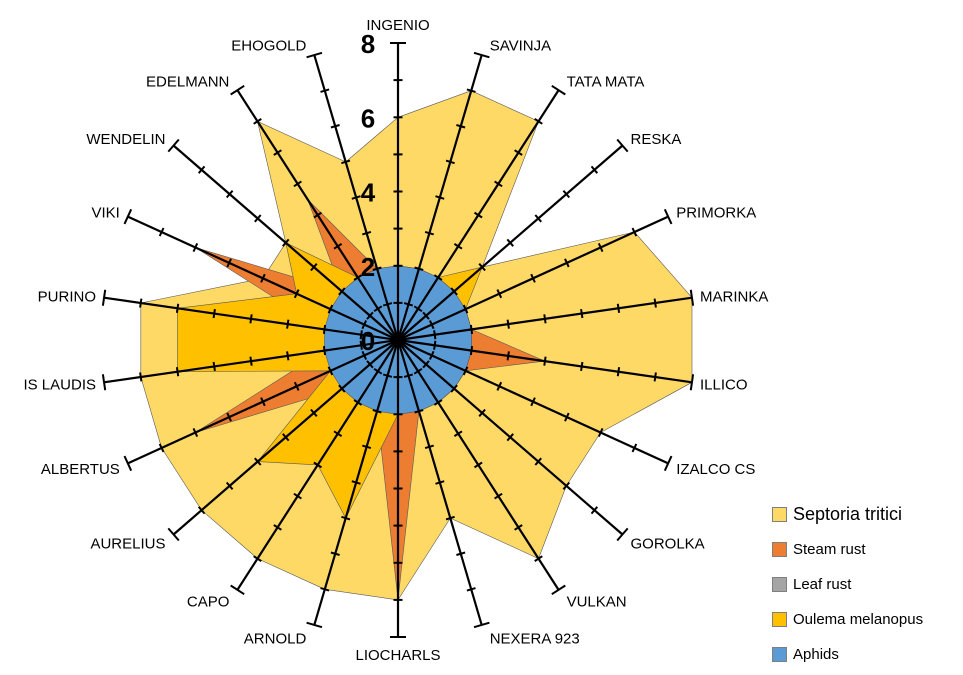  I want to click on category-label-aurelius: AURELIUS, so click(127, 544).